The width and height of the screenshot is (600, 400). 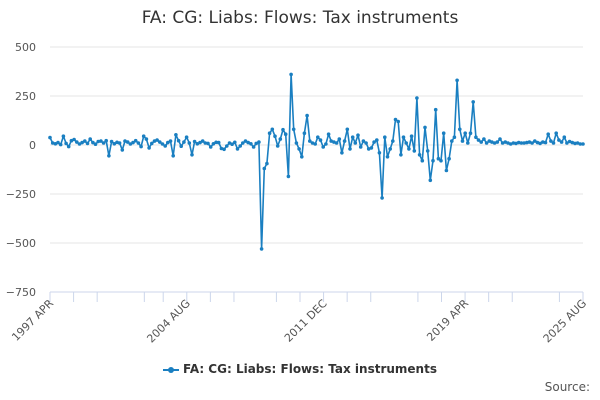 What do you see at coordinates (21, 194) in the screenshot?
I see `y-tick-label: −250` at bounding box center [21, 194].